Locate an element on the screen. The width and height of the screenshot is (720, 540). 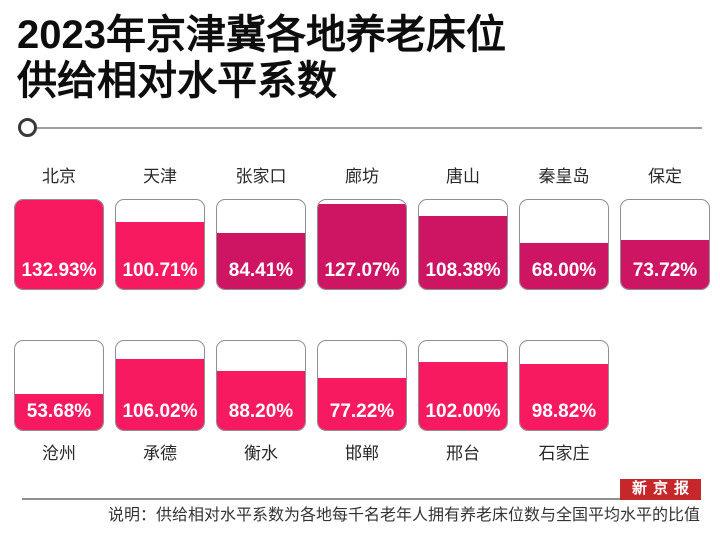
meter-box: 132.93% is located at coordinates (59, 244).